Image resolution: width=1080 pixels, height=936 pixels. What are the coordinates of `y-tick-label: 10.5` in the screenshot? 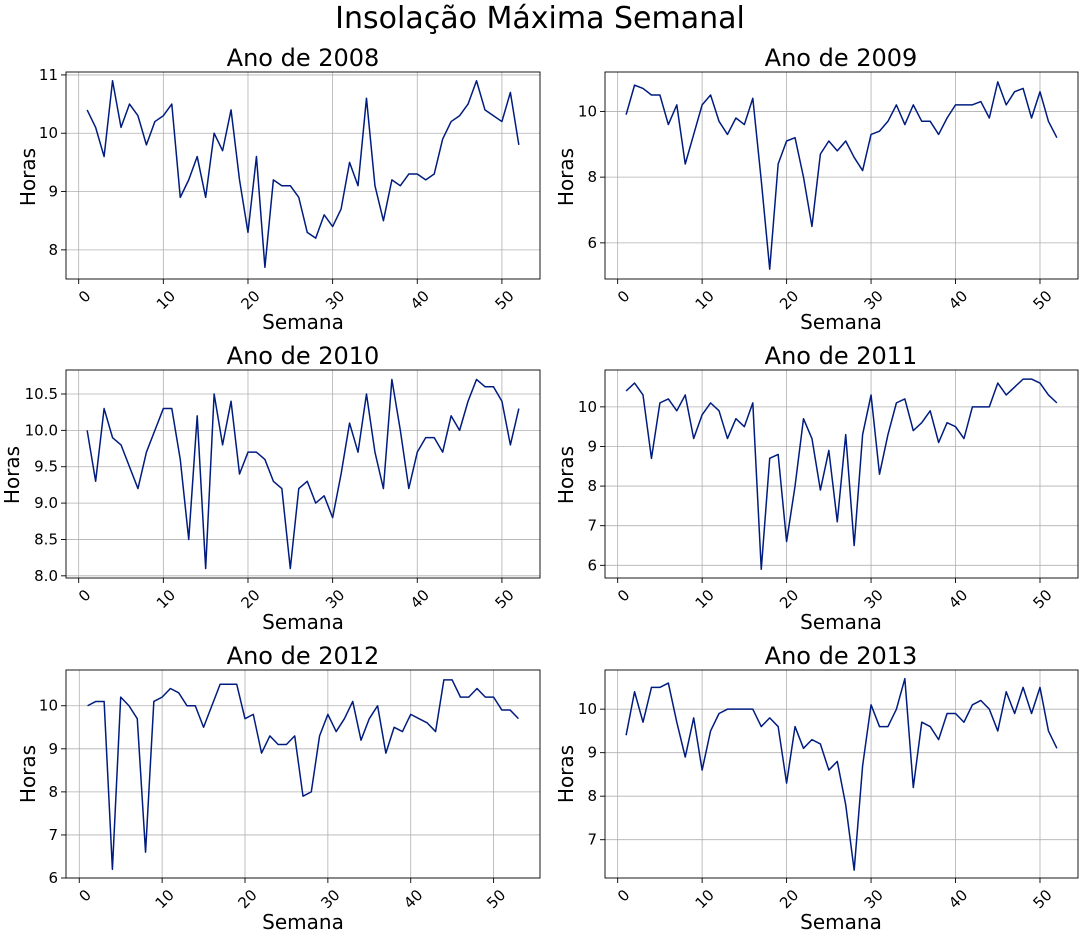 It's located at (41, 394).